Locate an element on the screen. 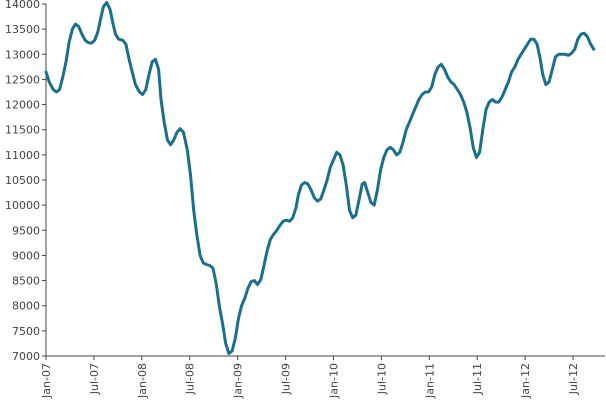  x-tick-label: Jan-07 is located at coordinates (46, 381).